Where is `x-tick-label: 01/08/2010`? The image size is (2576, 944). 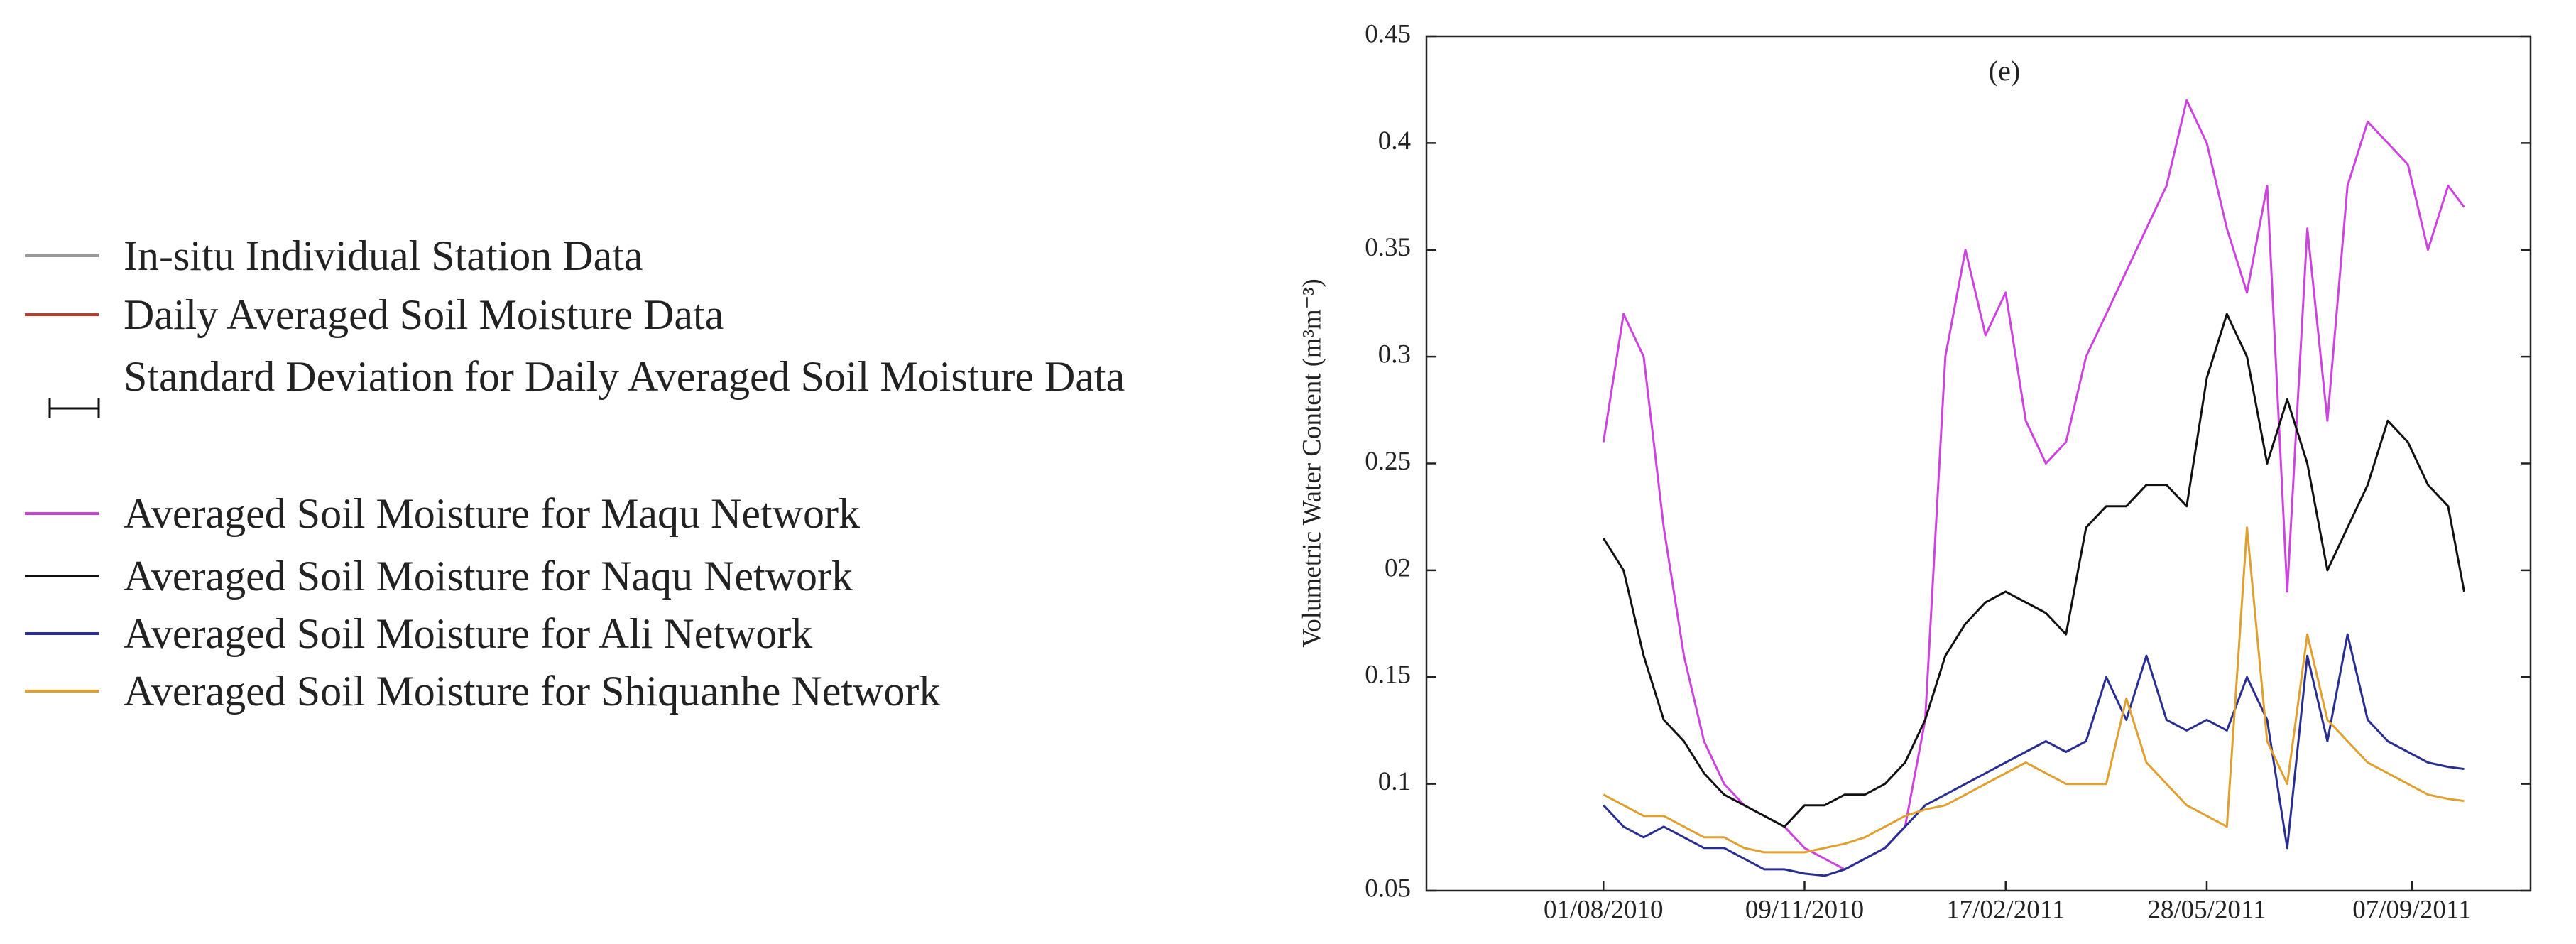
x-tick-label: 01/08/2010 is located at coordinates (1604, 909).